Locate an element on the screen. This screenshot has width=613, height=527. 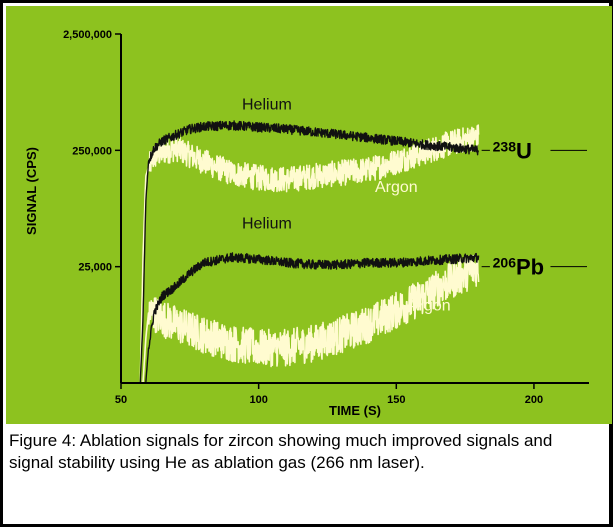
x-tick-label: 100 is located at coordinates (258, 400).